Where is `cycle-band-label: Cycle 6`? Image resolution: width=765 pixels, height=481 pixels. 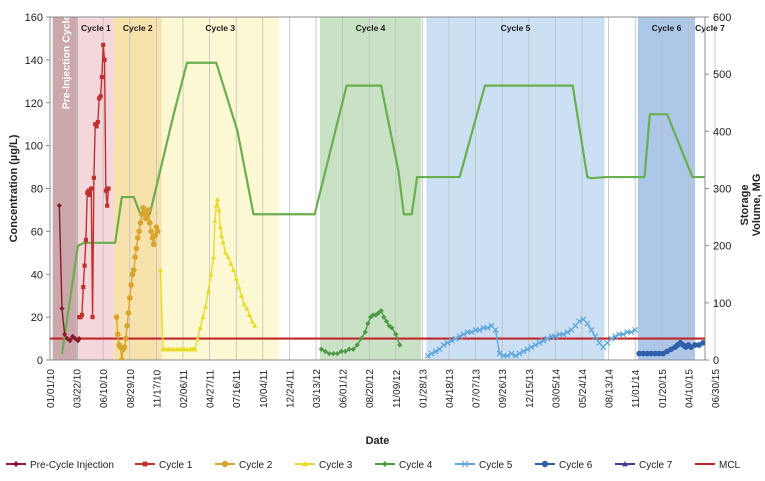 cycle-band-label: Cycle 6 is located at coordinates (667, 28).